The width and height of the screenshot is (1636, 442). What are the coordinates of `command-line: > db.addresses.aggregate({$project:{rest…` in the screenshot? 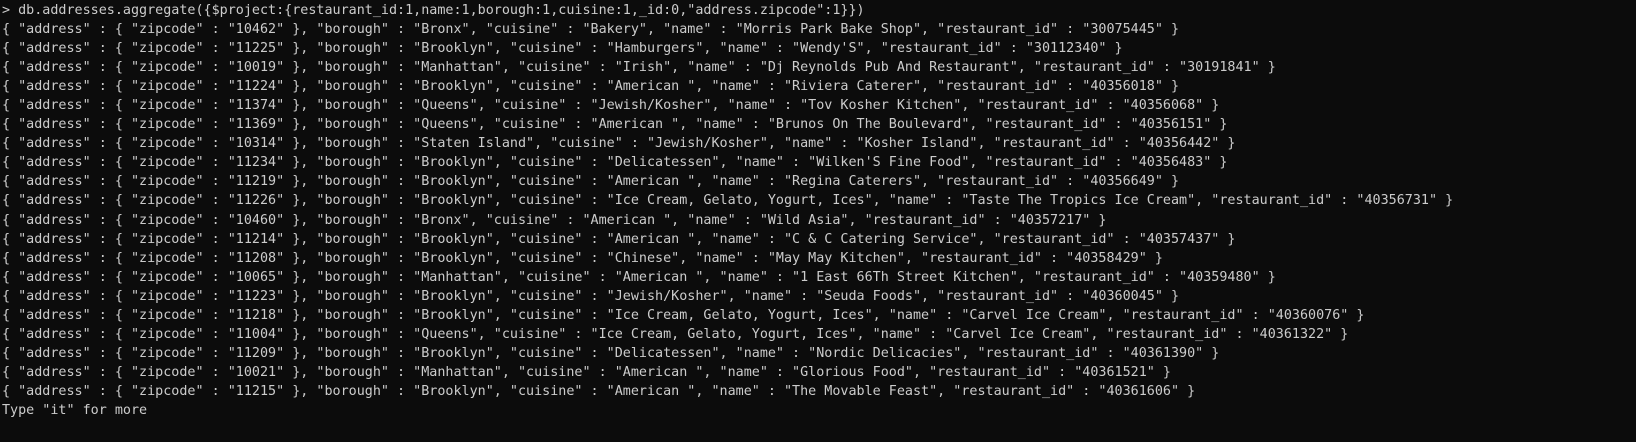 It's located at (819, 10).